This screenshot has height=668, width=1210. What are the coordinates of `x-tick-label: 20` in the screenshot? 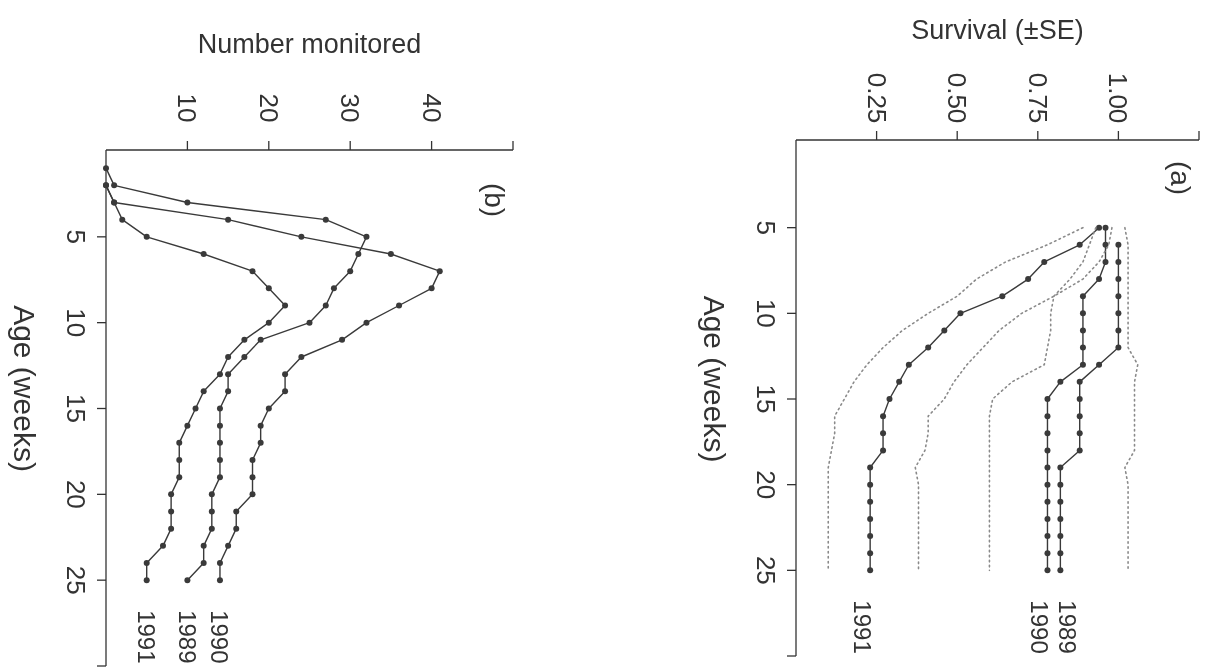 It's located at (268, 108).